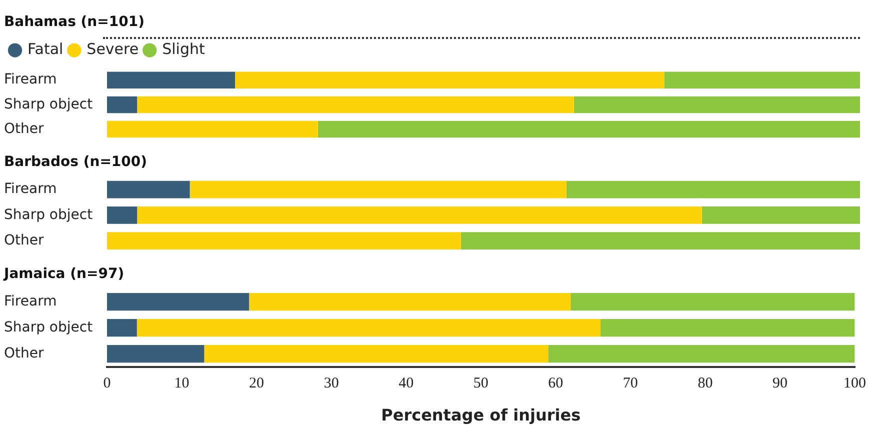 The width and height of the screenshot is (874, 430). What do you see at coordinates (107, 384) in the screenshot?
I see `x-tick-label: 0` at bounding box center [107, 384].